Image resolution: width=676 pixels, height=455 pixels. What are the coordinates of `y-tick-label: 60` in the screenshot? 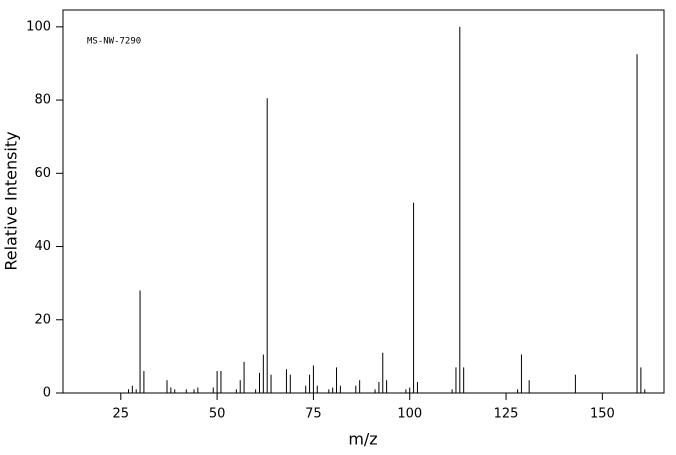 It's located at (42, 173).